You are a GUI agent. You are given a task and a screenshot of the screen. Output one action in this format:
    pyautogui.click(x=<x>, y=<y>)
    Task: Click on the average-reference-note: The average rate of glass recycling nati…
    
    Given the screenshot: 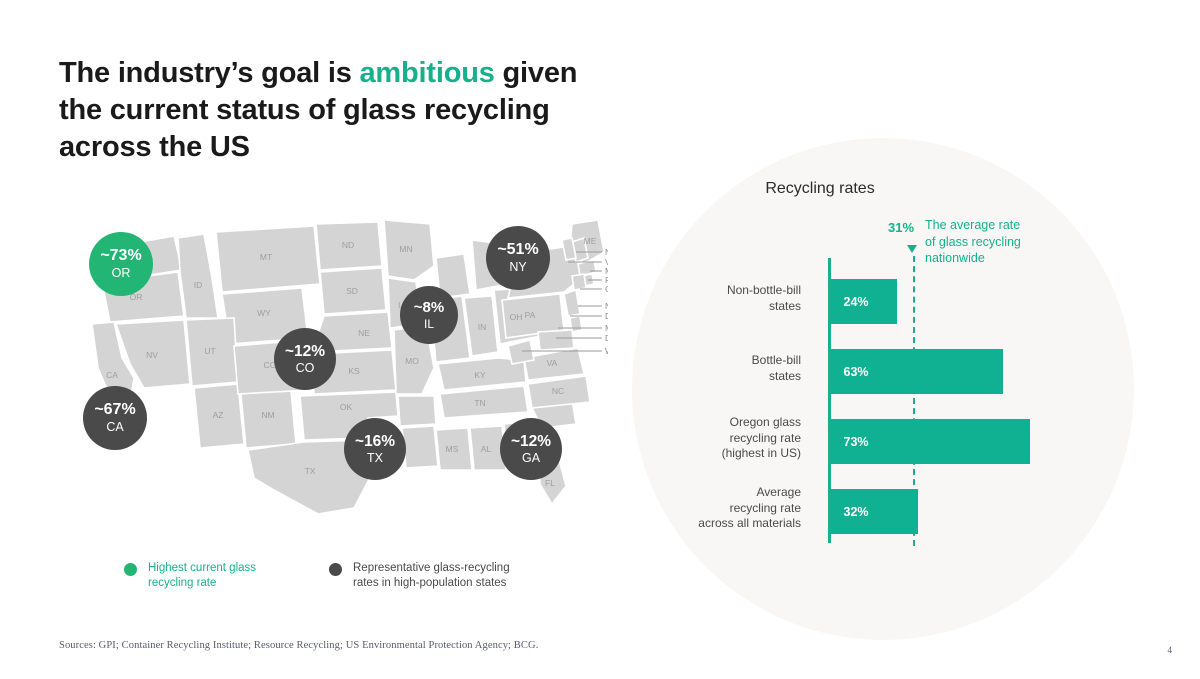 What is the action you would take?
    pyautogui.click(x=989, y=242)
    